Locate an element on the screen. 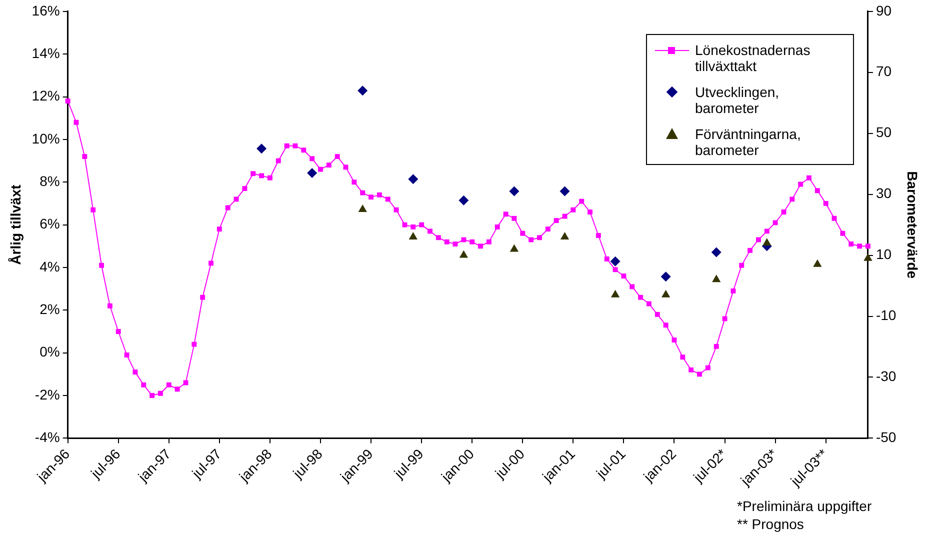  y2-tick-label: 30 is located at coordinates (884, 193).